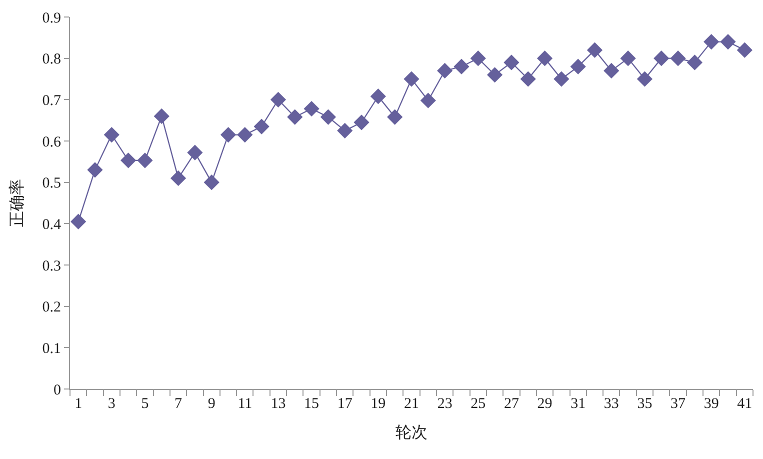 The height and width of the screenshot is (459, 763). What do you see at coordinates (17, 203) in the screenshot?
I see `y-axis-title: 正确率` at bounding box center [17, 203].